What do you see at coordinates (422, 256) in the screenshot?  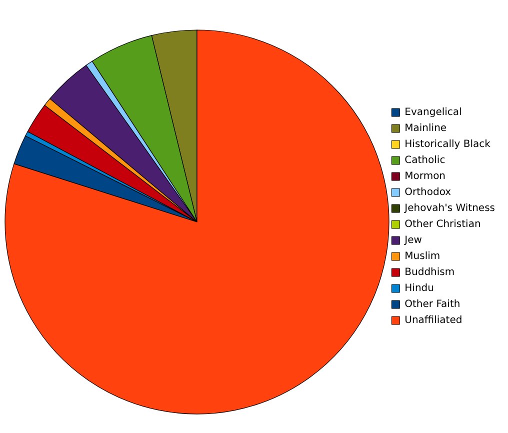 I see `legend-label: Muslim` at bounding box center [422, 256].